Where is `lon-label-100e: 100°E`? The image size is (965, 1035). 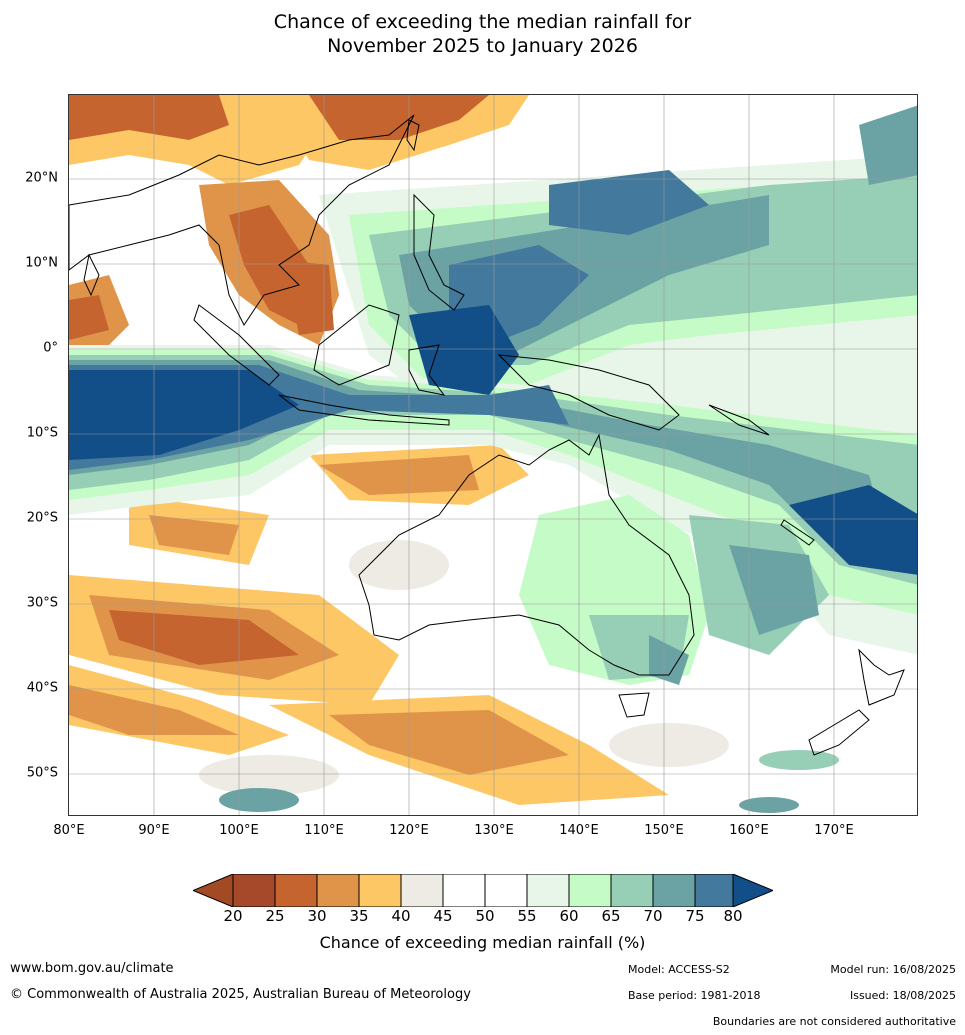 lon-label-100e: 100°E is located at coordinates (239, 830).